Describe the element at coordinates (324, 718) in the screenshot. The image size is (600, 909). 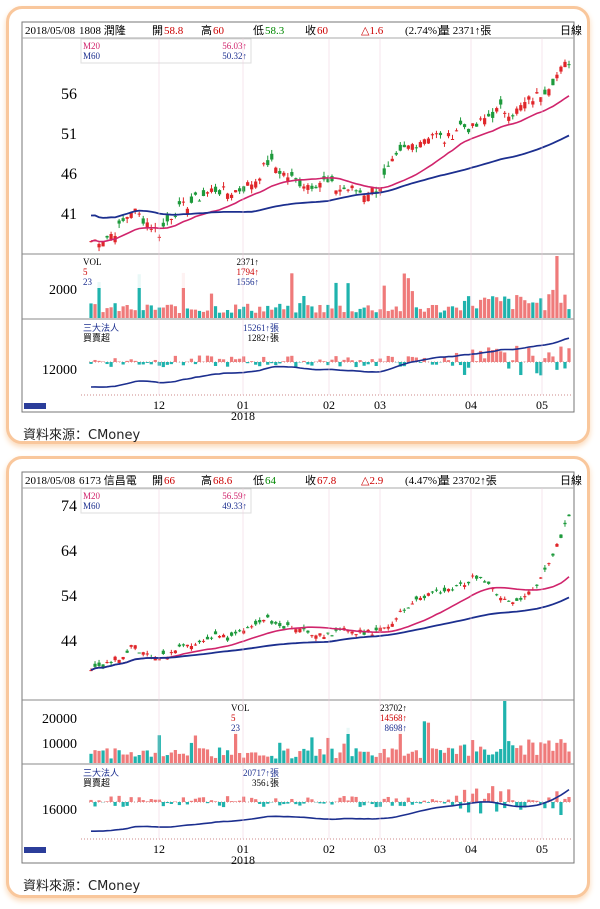
I see `volume-legend-box` at that location.